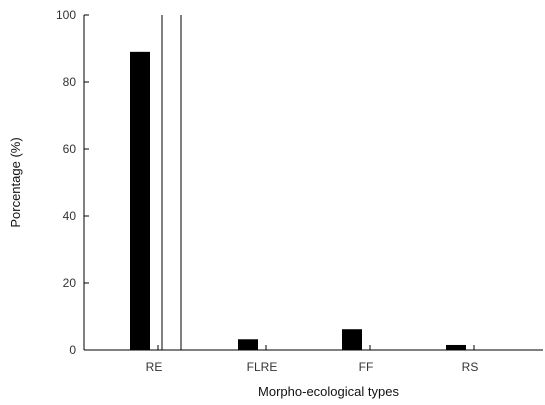 This screenshot has width=545, height=405. Describe the element at coordinates (70, 216) in the screenshot. I see `y-tick-label: 40` at that location.